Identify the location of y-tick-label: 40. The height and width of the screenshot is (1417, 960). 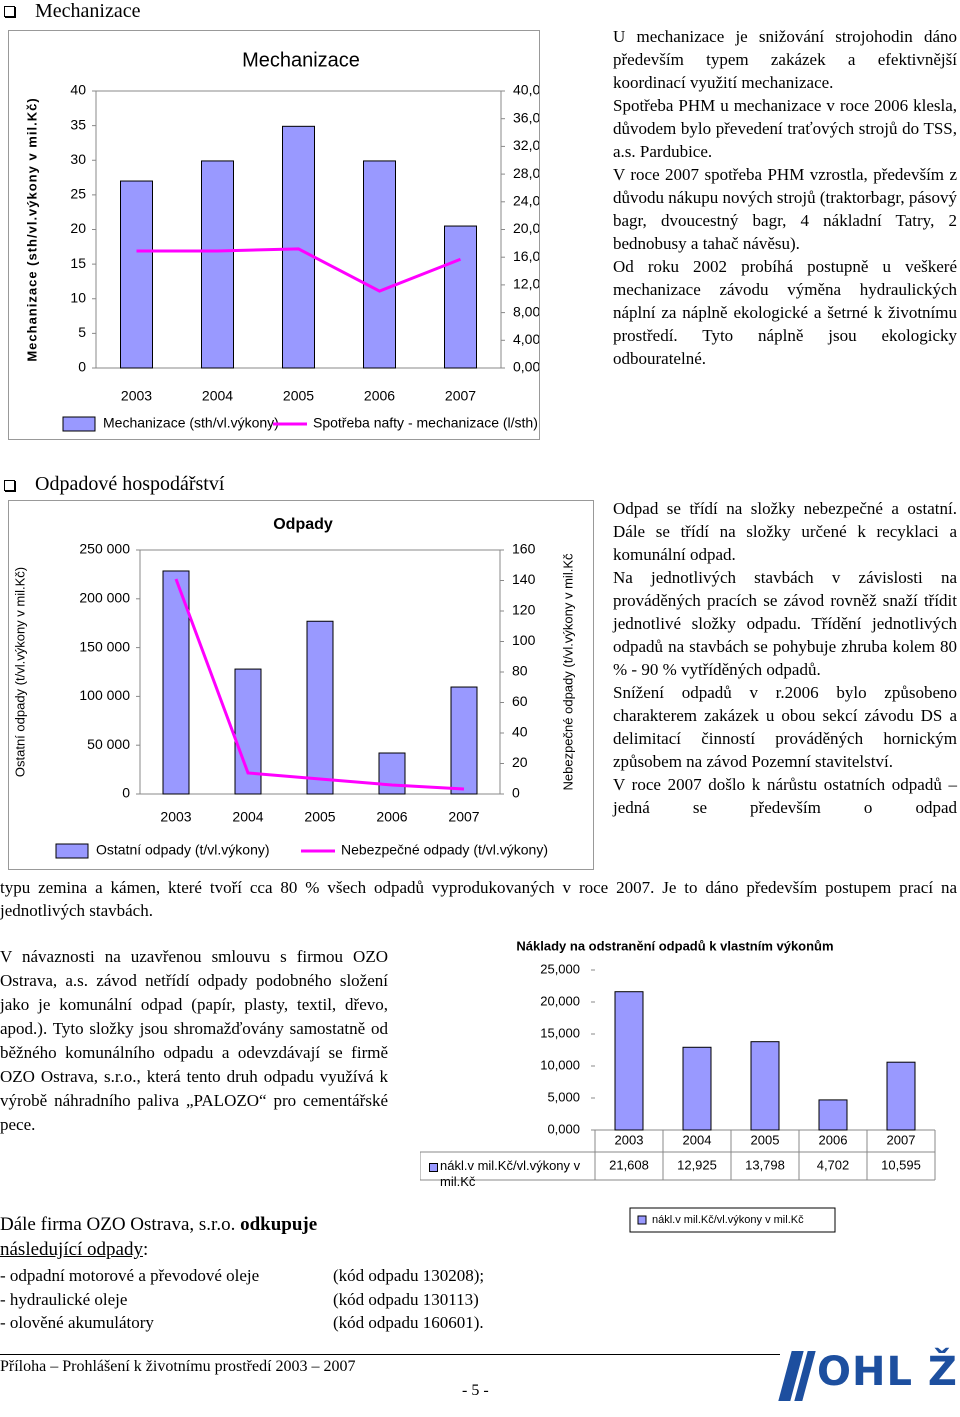
(78, 90).